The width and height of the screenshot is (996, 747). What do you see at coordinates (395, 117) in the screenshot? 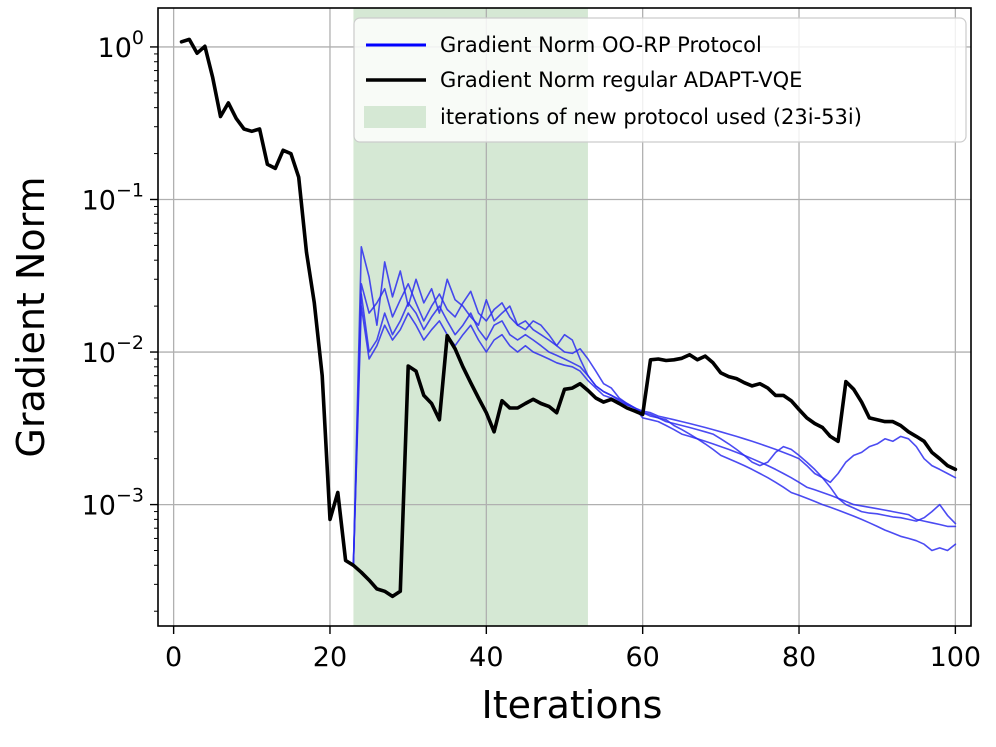
I see `legend-patch-shaded` at bounding box center [395, 117].